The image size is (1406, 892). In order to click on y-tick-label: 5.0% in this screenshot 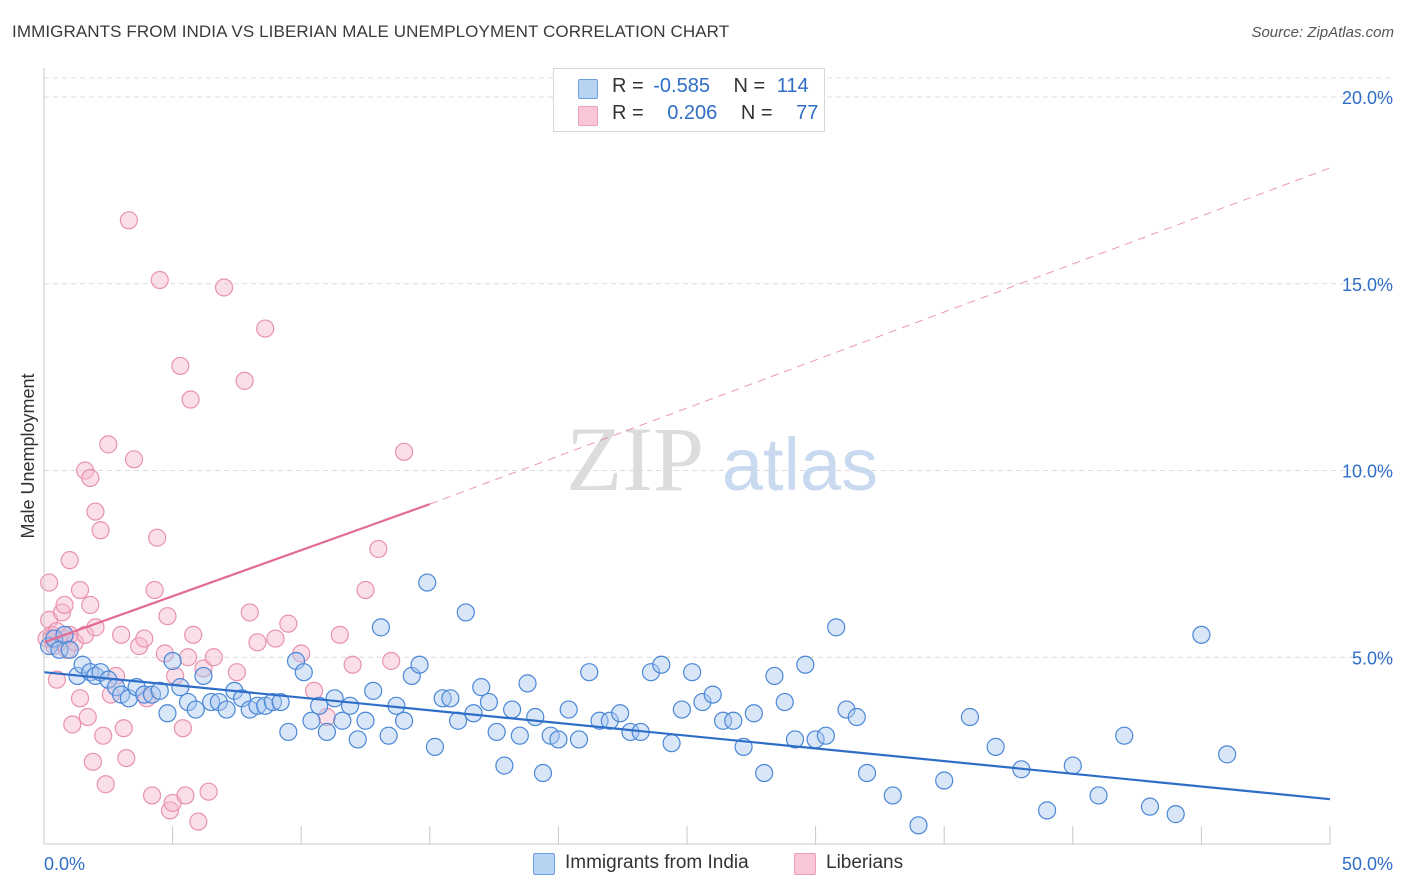, I will do `click(1372, 658)`.